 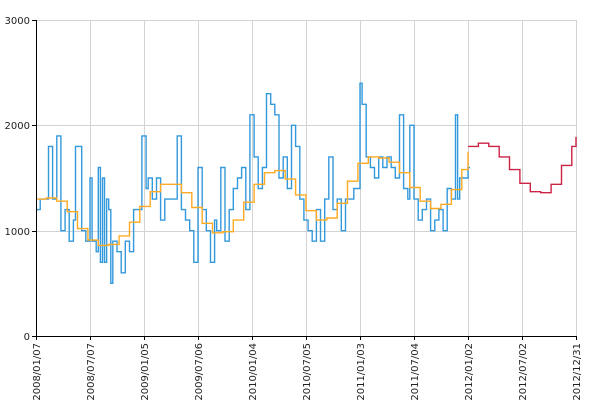 I want to click on x-tick-label: 2011/01/03, so click(x=361, y=371).